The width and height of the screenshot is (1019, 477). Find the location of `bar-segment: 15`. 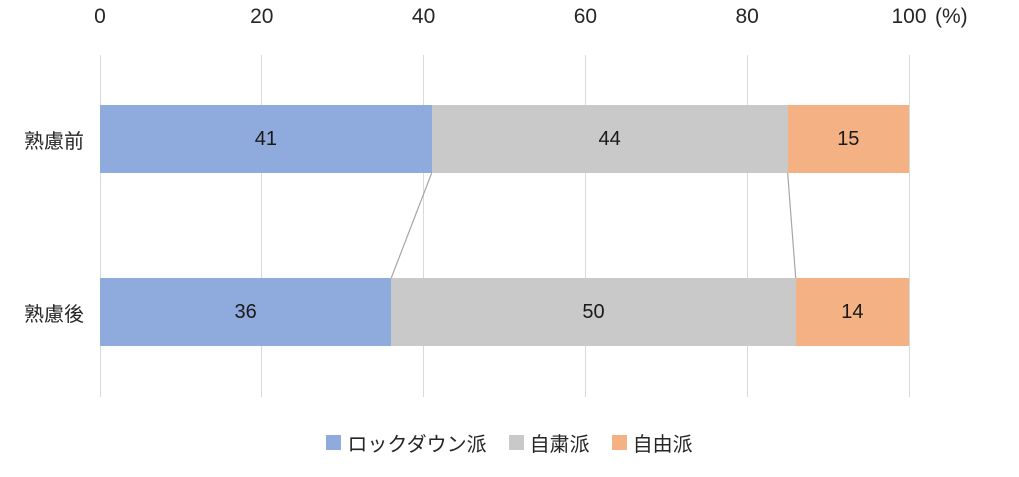

bar-segment: 15 is located at coordinates (848, 139).